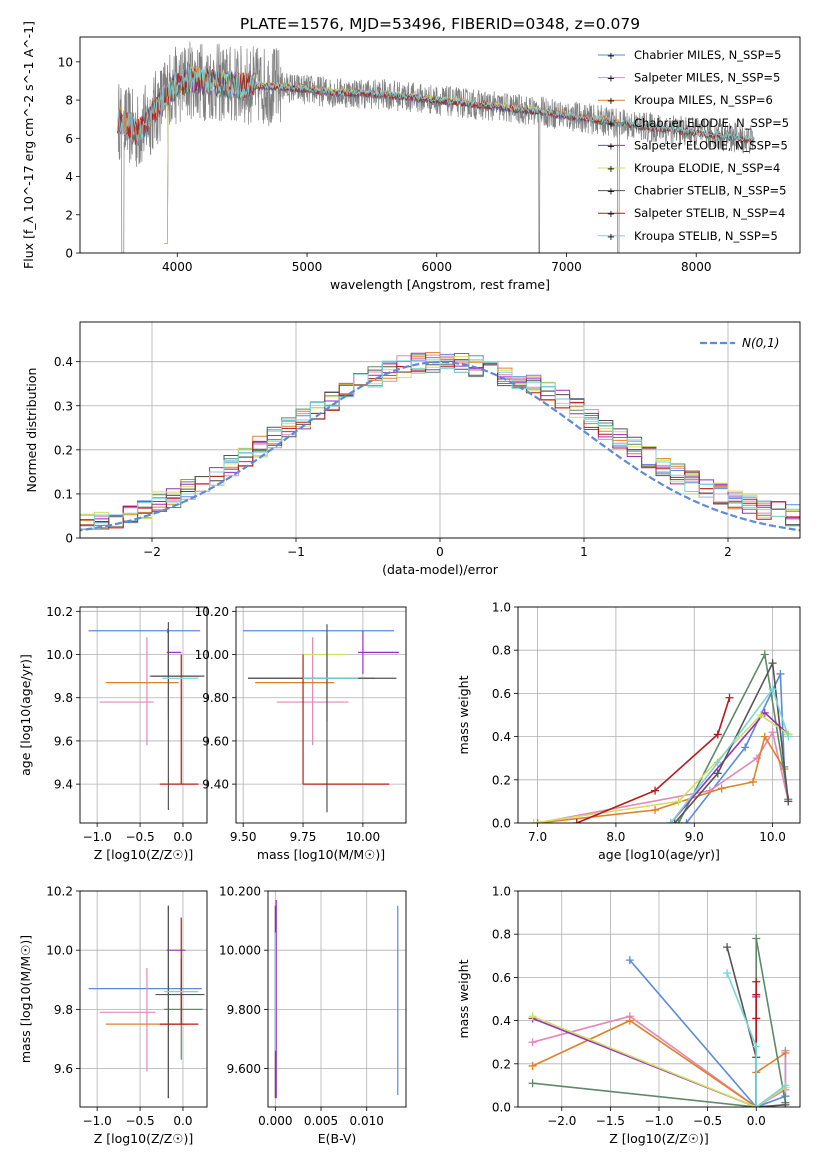 The image size is (819, 1170). Describe the element at coordinates (709, 213) in the screenshot. I see `legend-label: Salpeter STELIB, N_SSP=4` at that location.